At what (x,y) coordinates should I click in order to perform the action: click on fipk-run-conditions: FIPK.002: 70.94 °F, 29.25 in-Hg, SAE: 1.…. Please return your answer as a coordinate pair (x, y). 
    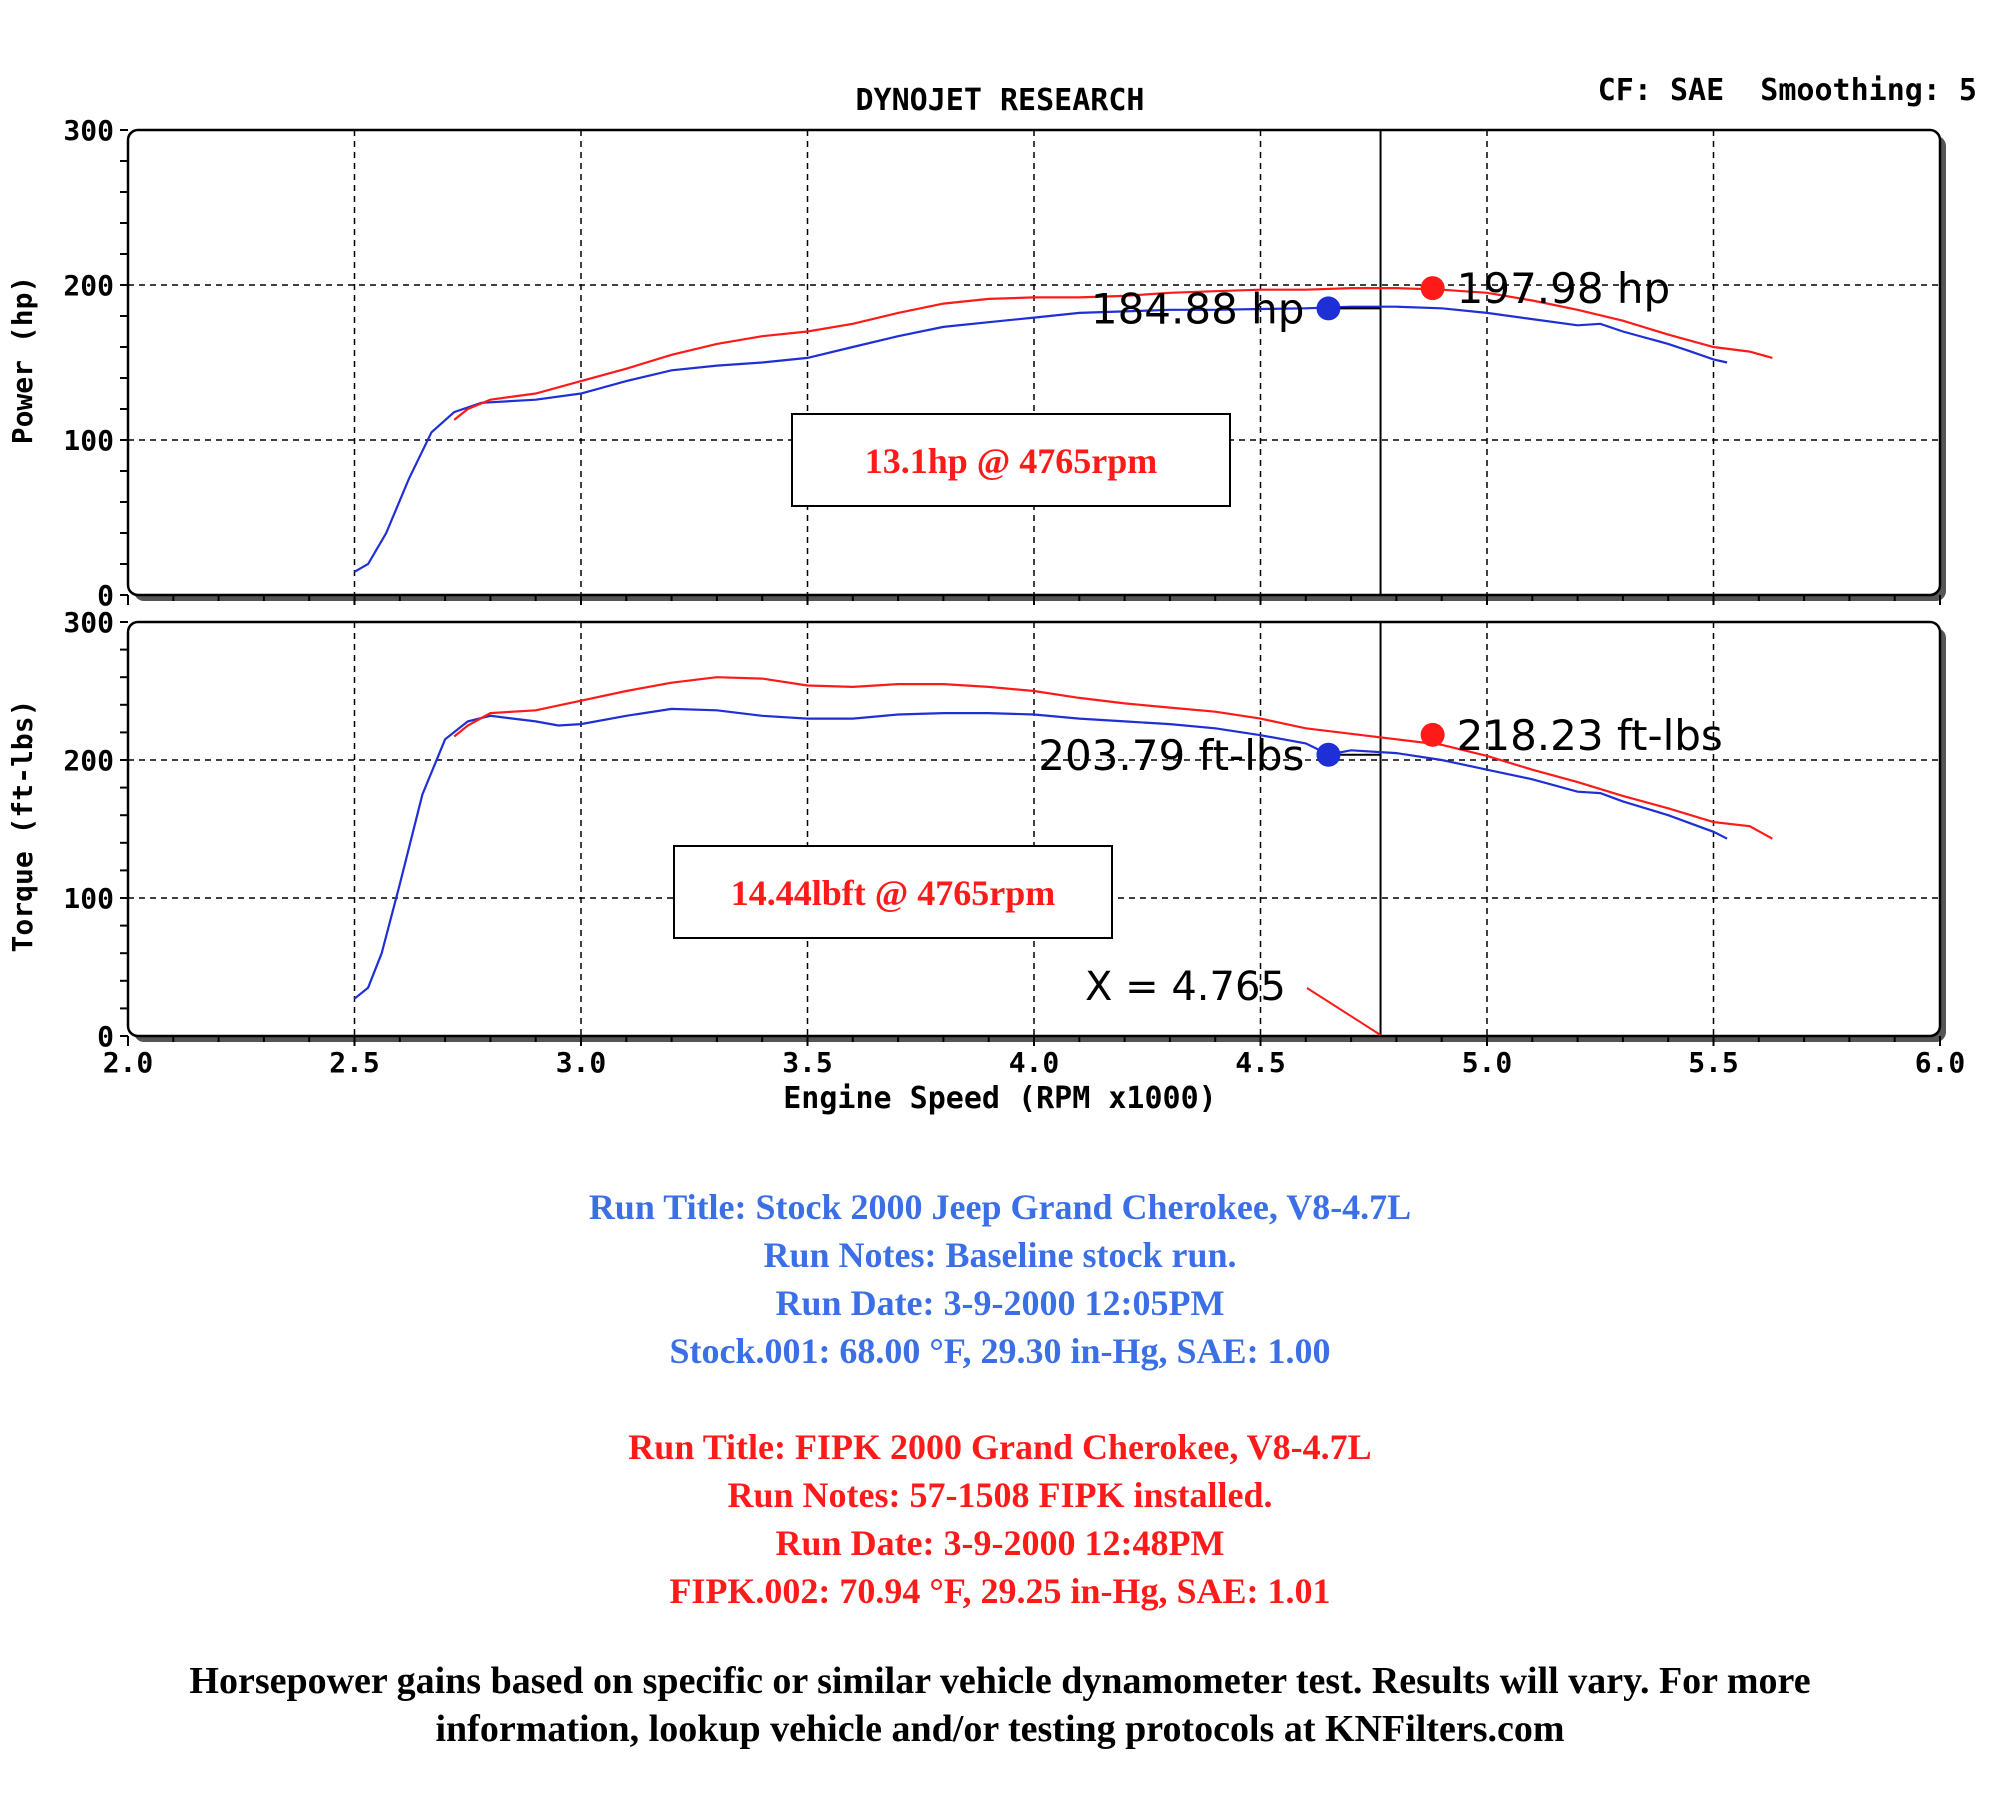
    Looking at the image, I should click on (1000, 1591).